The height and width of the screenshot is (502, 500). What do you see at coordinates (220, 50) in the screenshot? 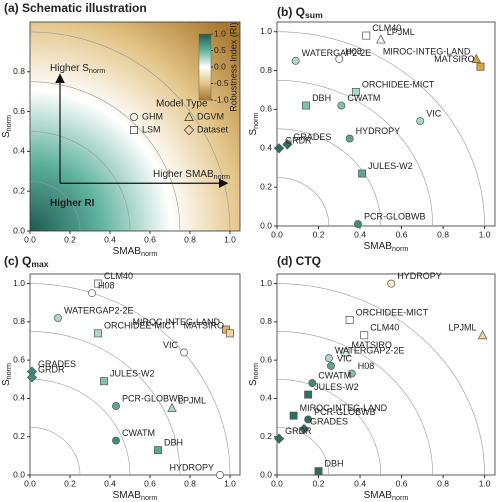
I see `colorbar-tick-label: 0.5` at bounding box center [220, 50].